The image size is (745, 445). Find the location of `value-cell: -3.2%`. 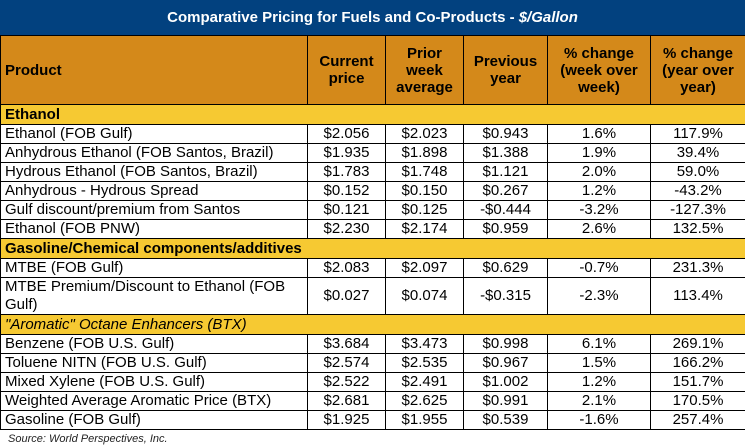

value-cell: -3.2% is located at coordinates (599, 210).